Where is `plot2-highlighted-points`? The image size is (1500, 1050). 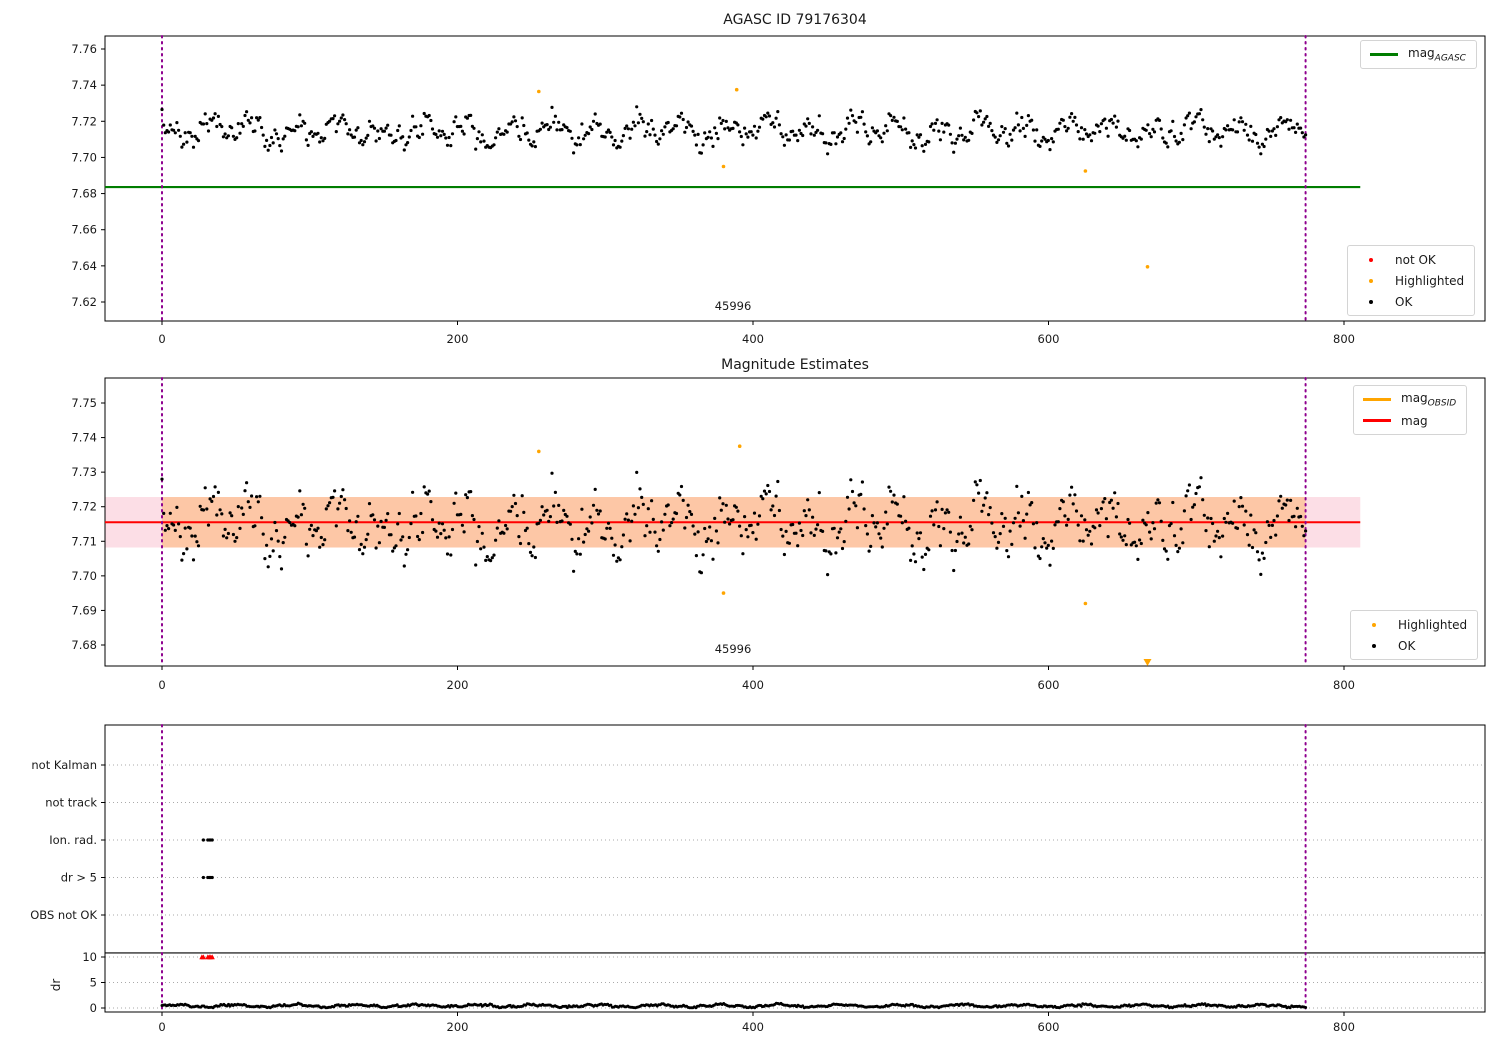 plot2-highlighted-points is located at coordinates (812, 525).